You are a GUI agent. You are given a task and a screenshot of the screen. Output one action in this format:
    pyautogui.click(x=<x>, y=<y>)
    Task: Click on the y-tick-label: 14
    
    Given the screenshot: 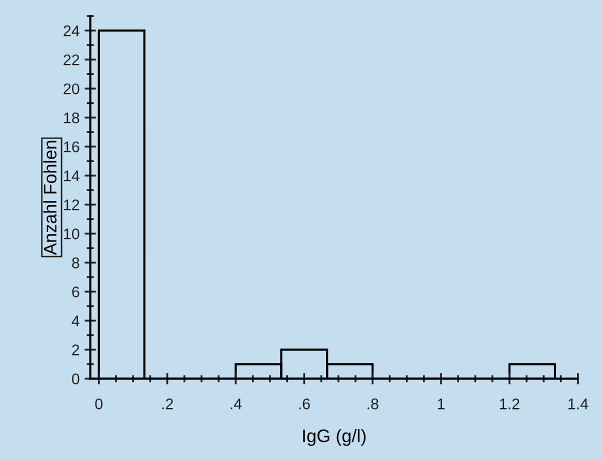 What is the action you would take?
    pyautogui.click(x=72, y=176)
    